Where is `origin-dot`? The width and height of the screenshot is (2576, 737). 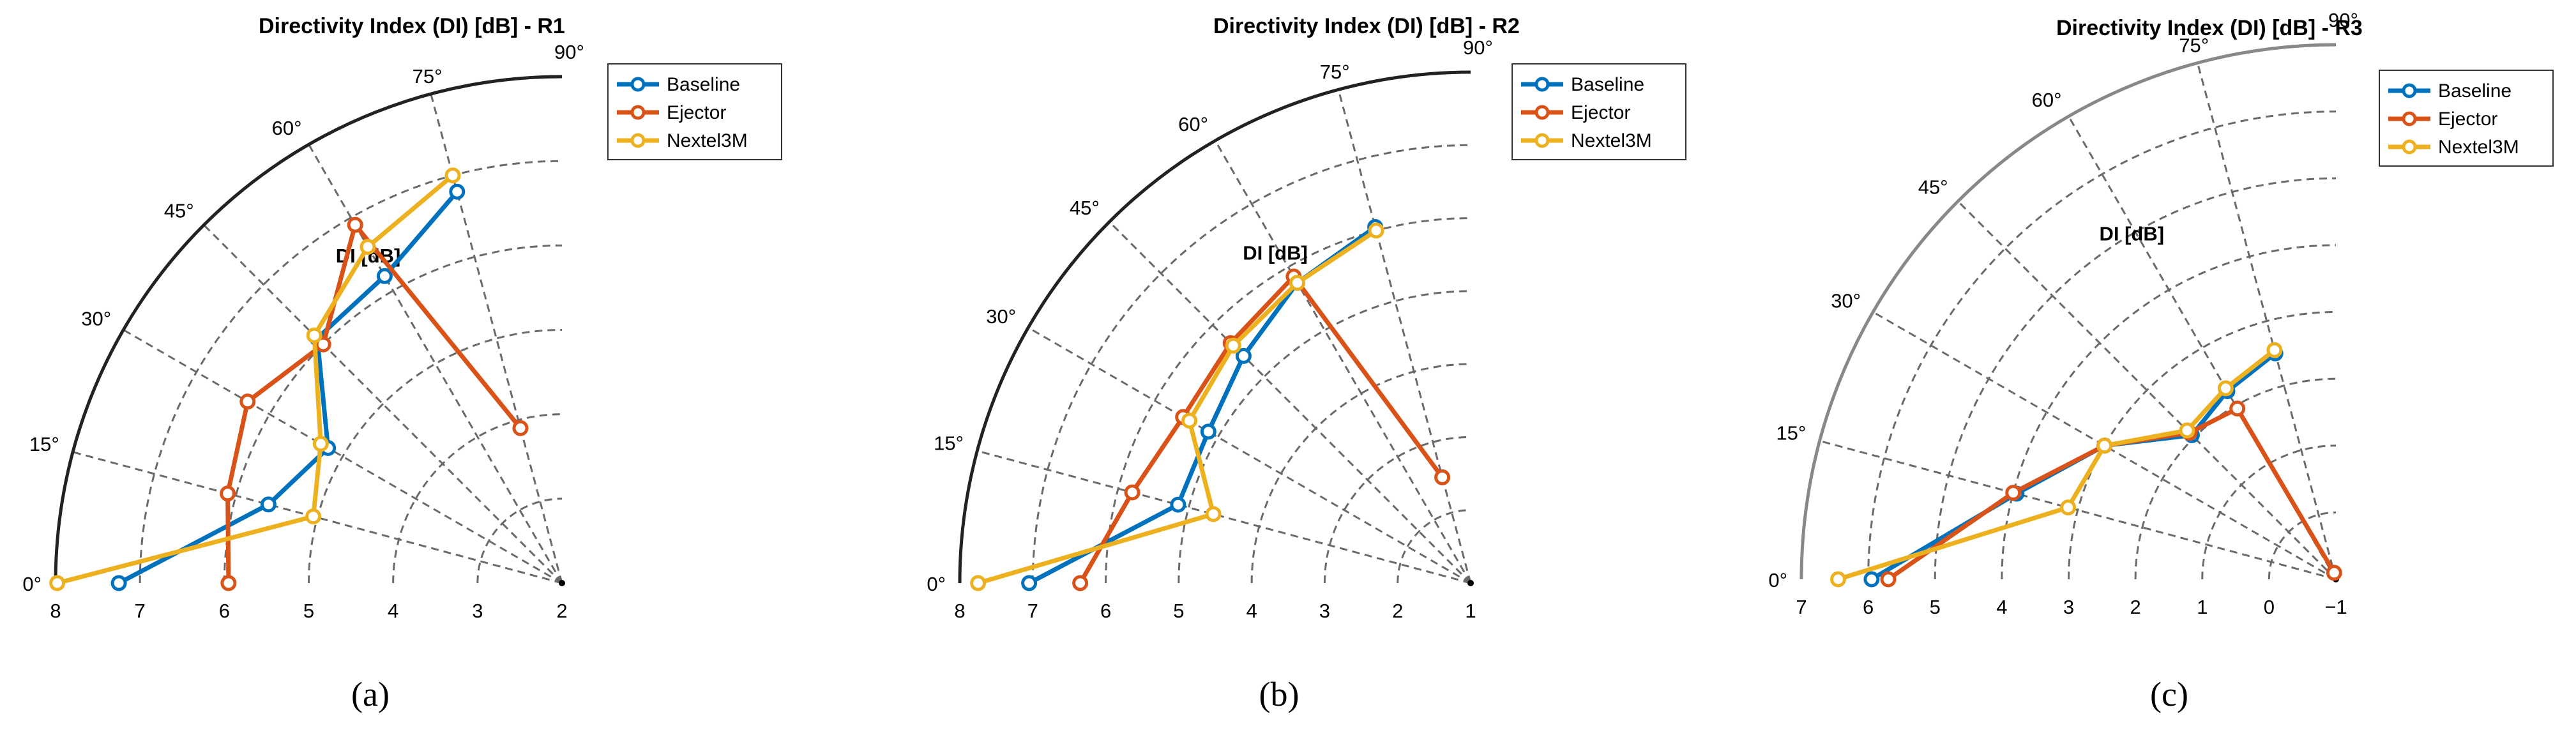
origin-dot is located at coordinates (1470, 583).